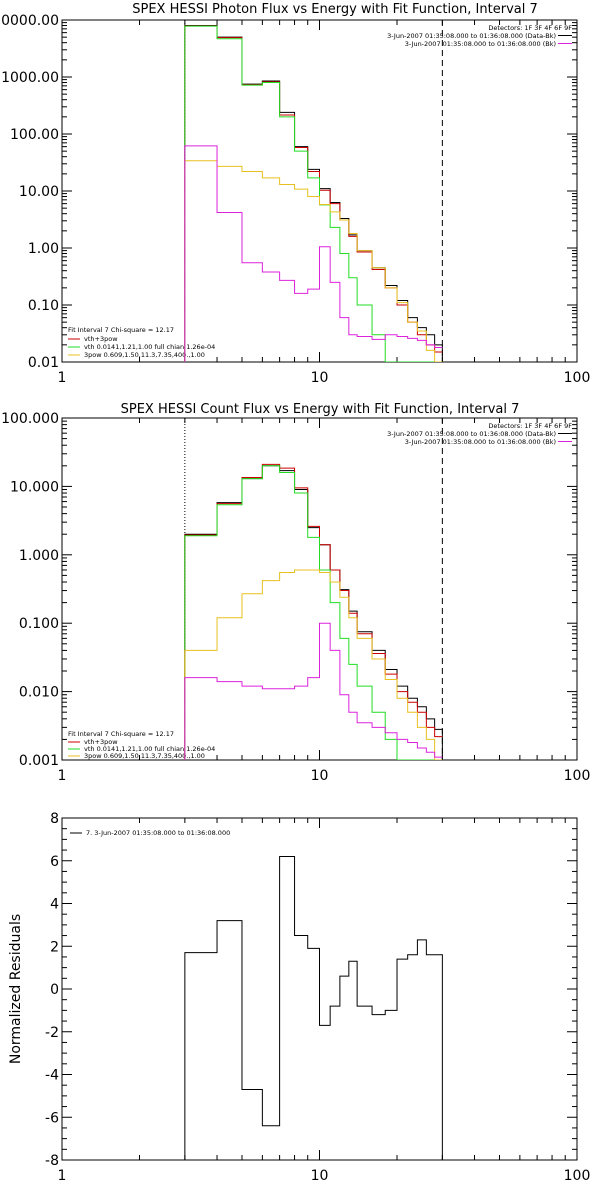 The height and width of the screenshot is (1200, 600). I want to click on y-tick-label: 10.00, so click(39, 192).